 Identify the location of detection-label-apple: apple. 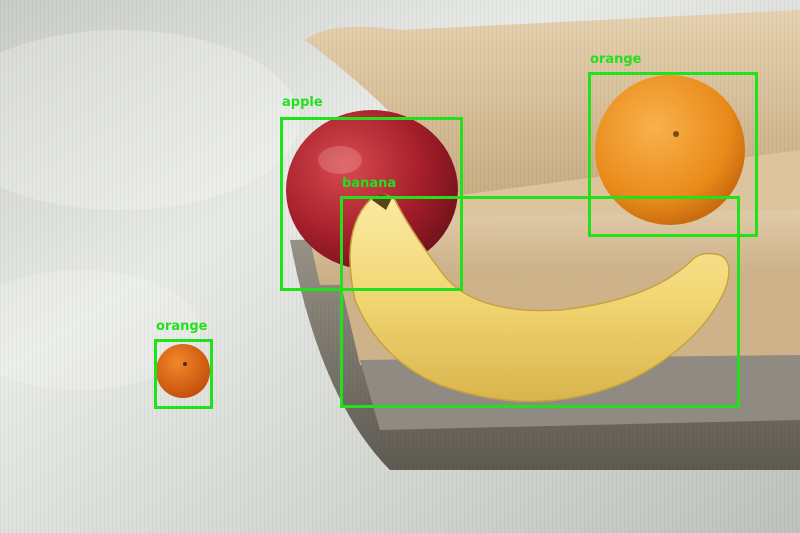
(302, 102).